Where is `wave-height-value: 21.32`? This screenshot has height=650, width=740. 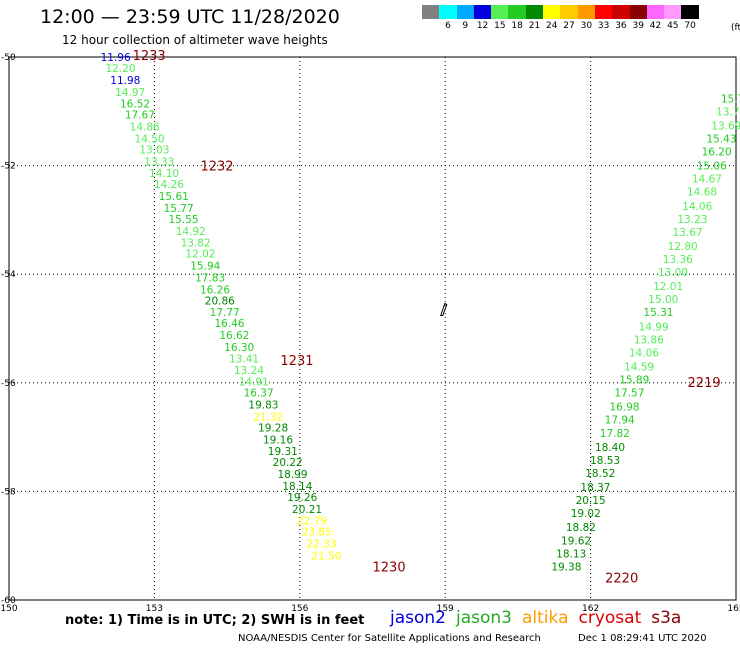
wave-height-value: 21.32 is located at coordinates (268, 417).